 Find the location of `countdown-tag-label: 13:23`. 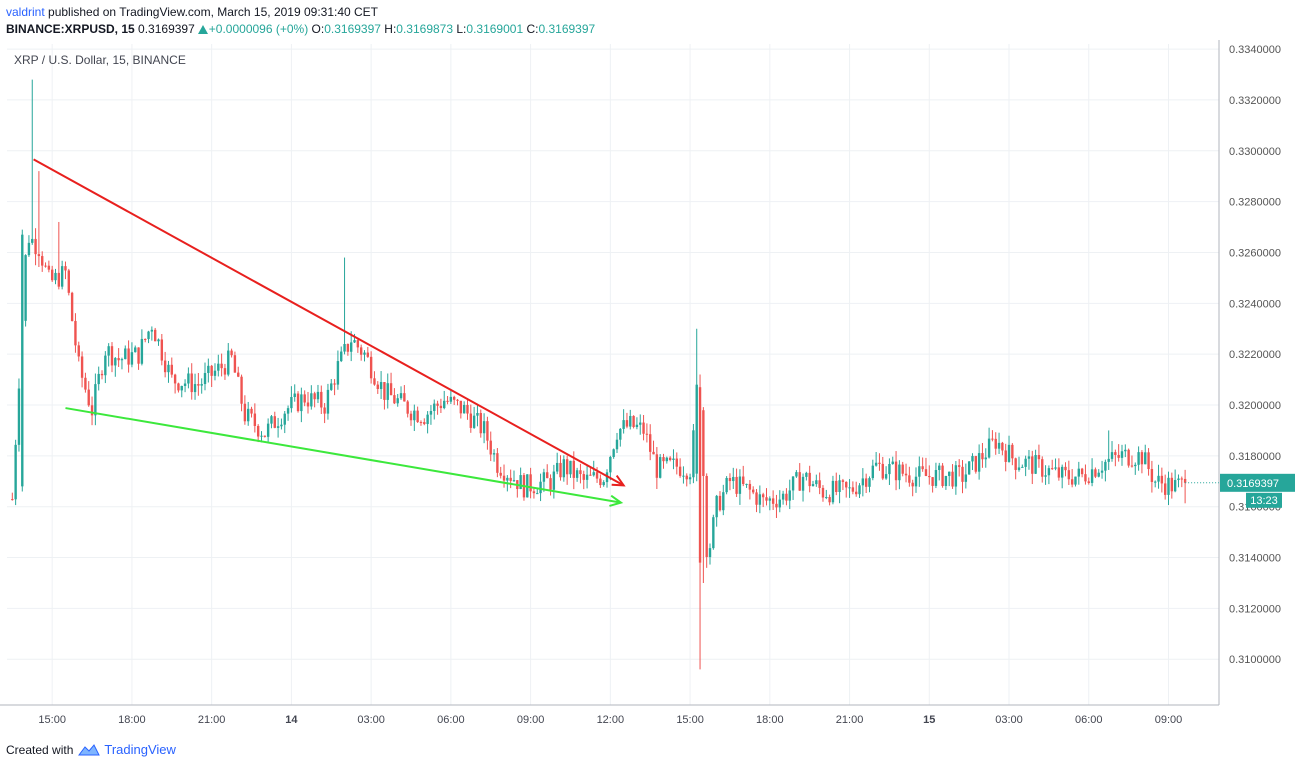

countdown-tag-label: 13:23 is located at coordinates (1264, 501).